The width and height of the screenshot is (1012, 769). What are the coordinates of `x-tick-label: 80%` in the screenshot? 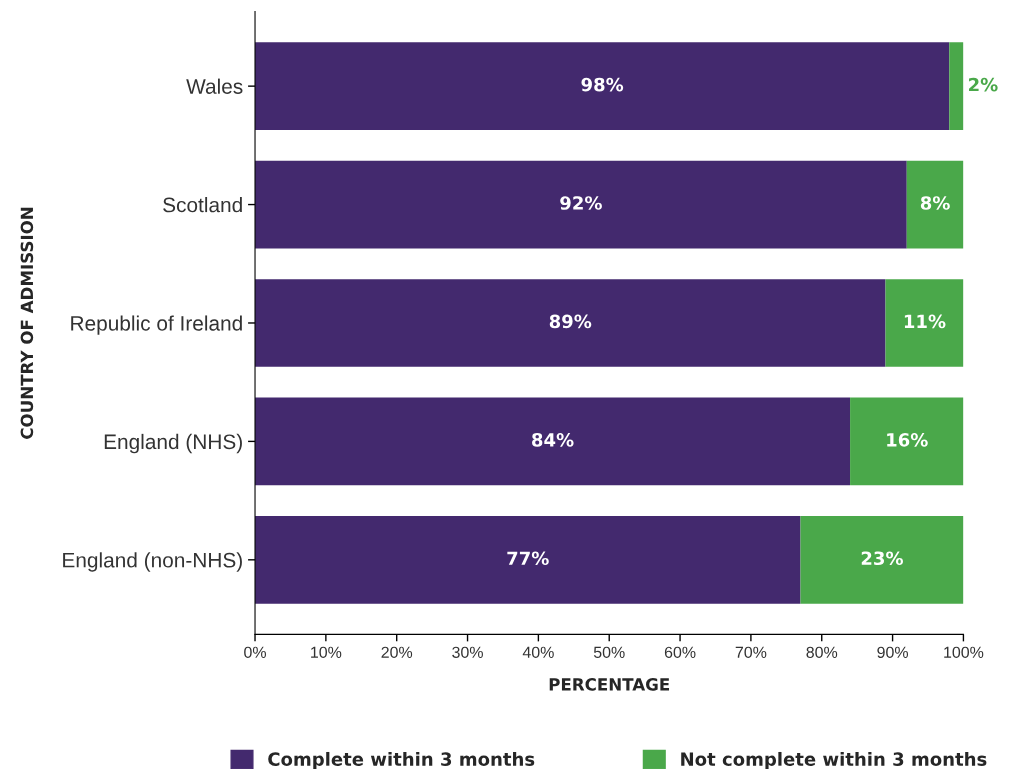 It's located at (822, 652).